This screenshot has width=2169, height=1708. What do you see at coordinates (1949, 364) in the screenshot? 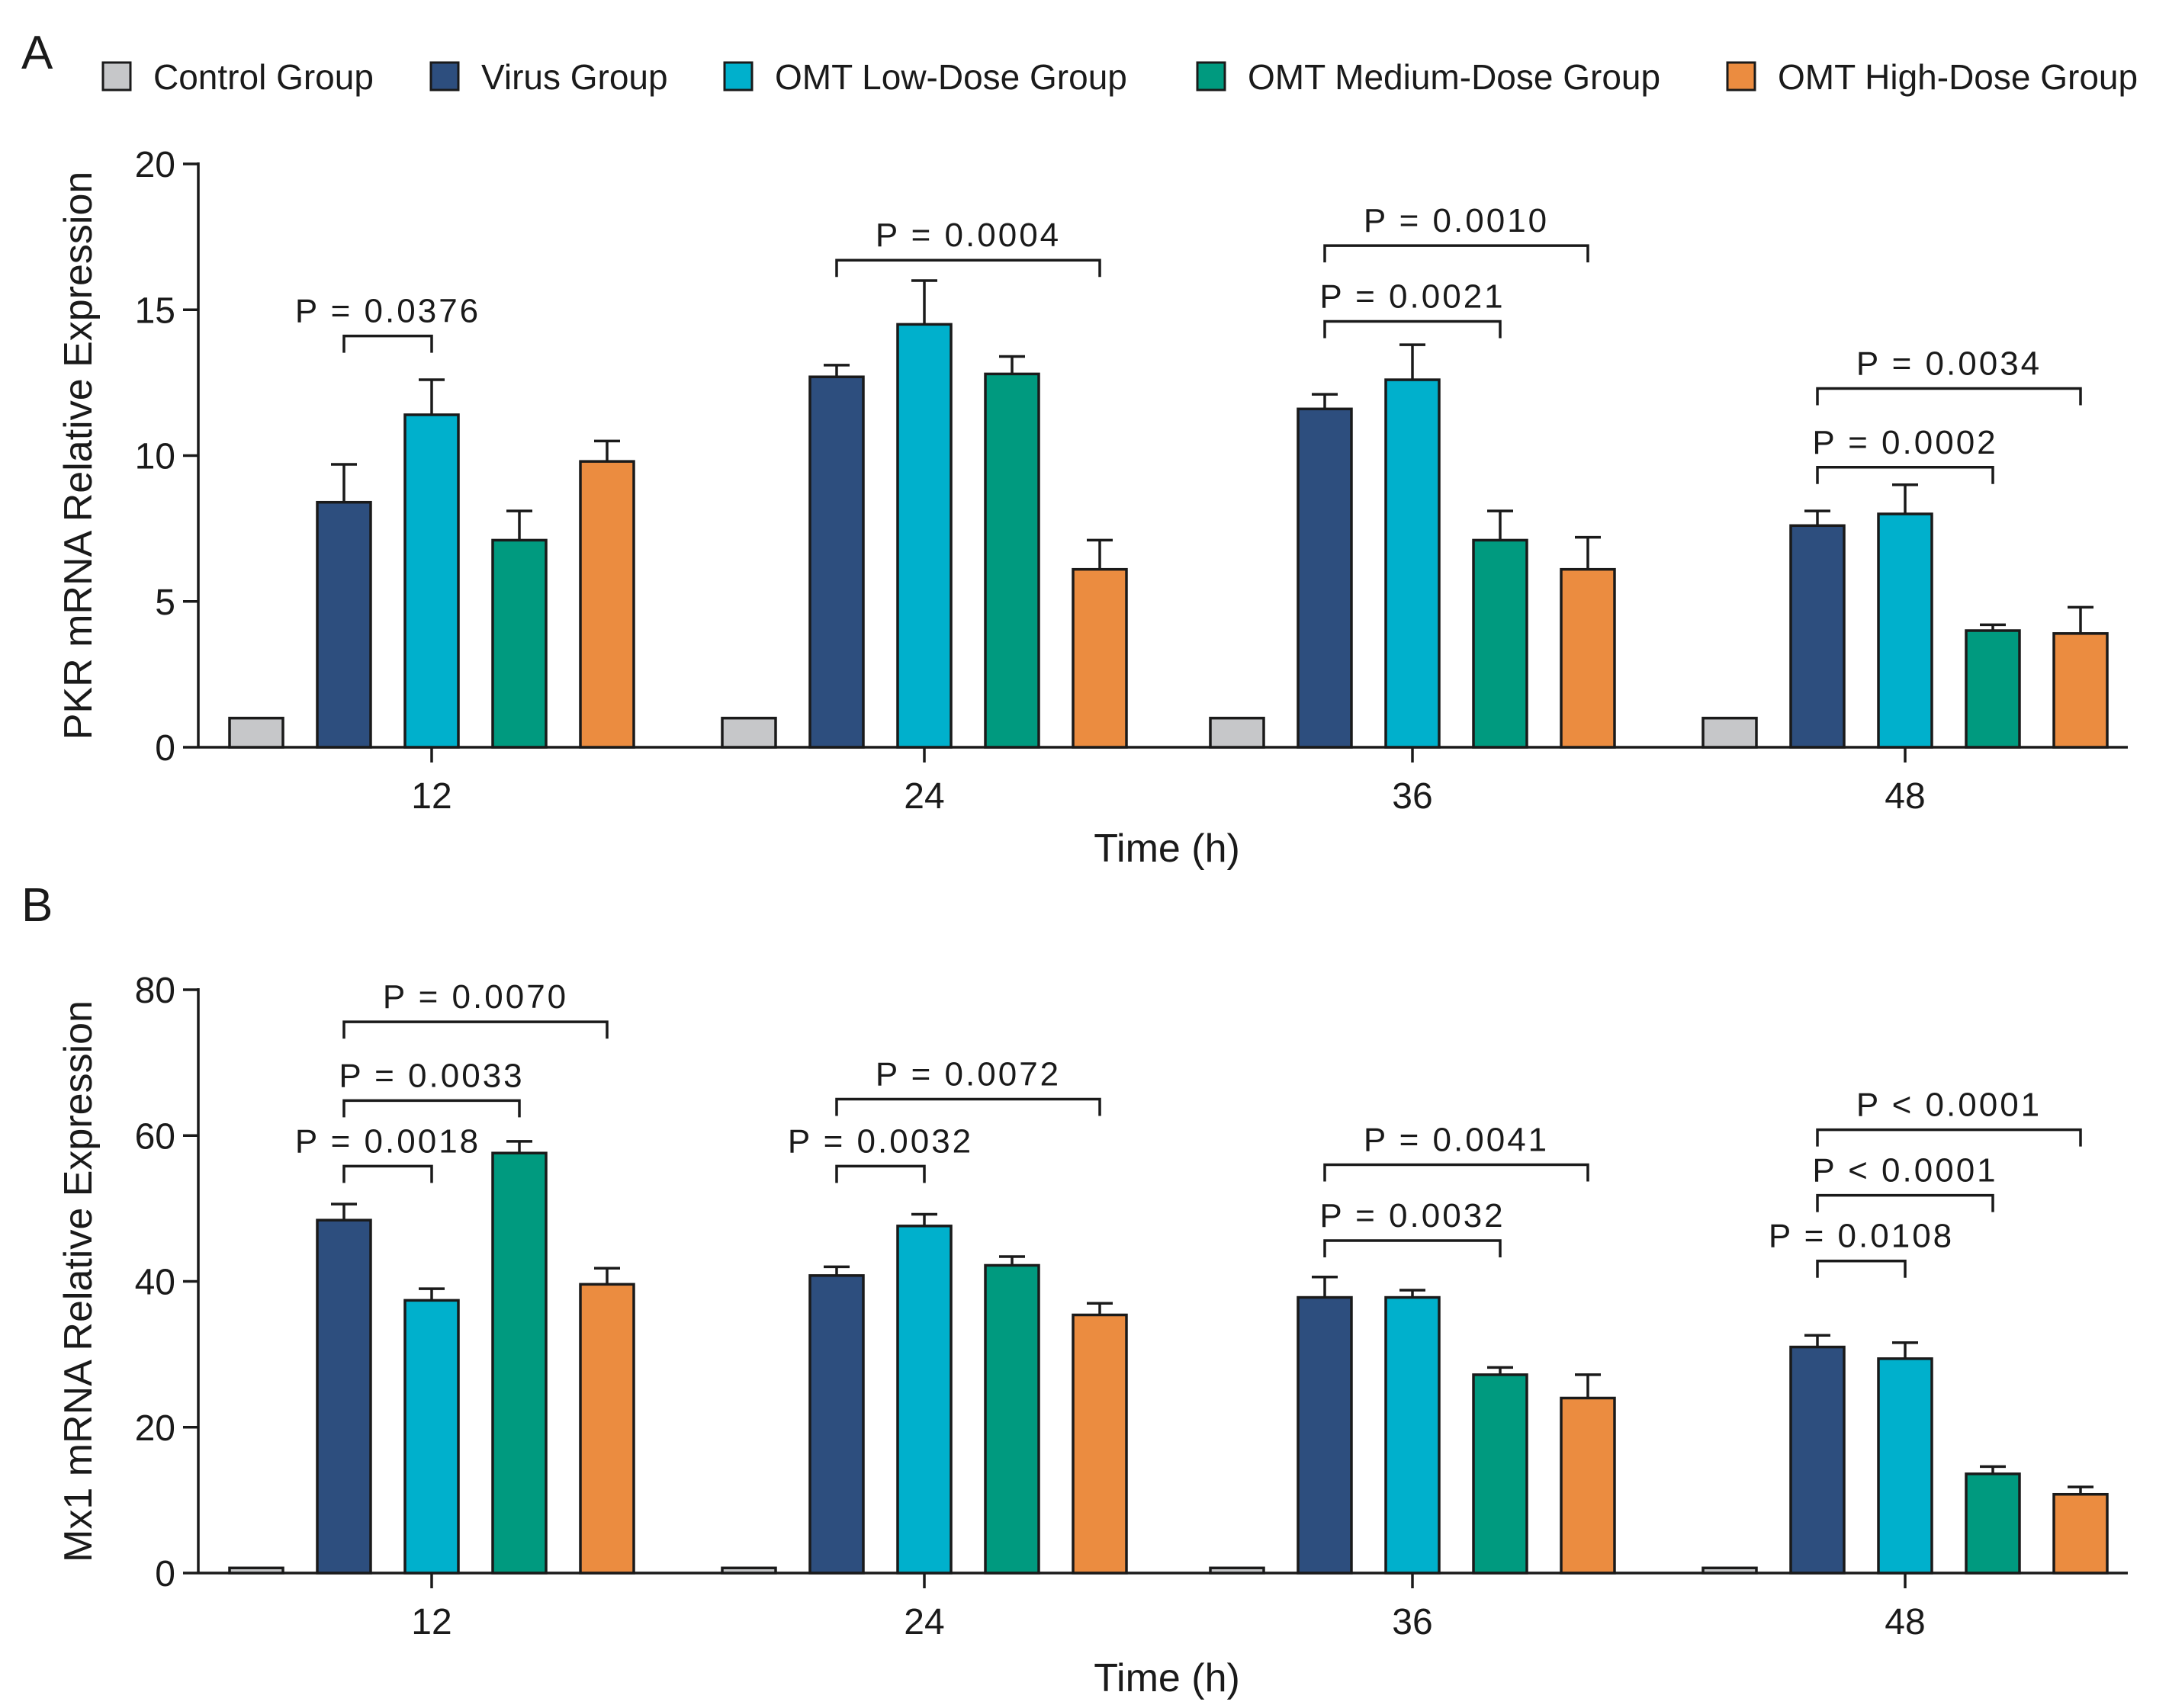
I see `p-value-label: P = 0.0034` at bounding box center [1949, 364].